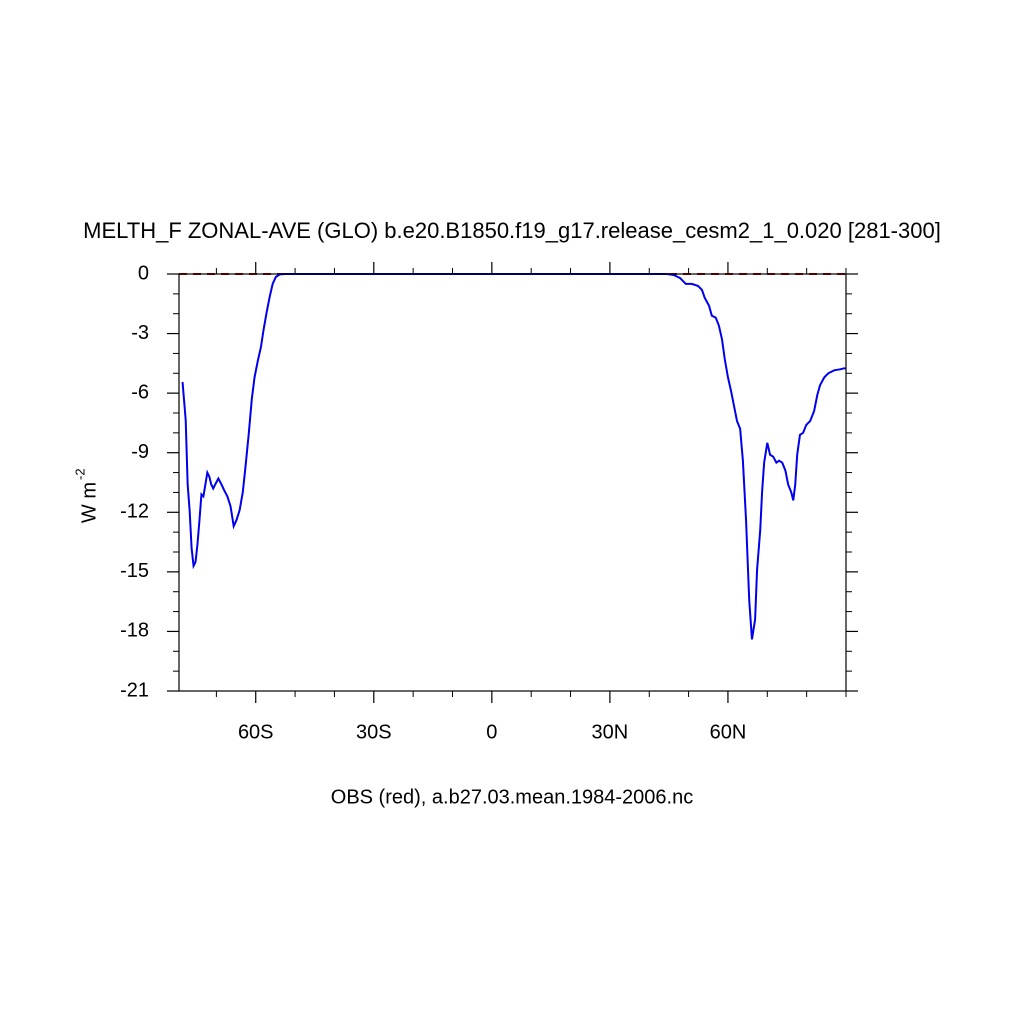  I want to click on y-tick-label: 0, so click(143, 273).